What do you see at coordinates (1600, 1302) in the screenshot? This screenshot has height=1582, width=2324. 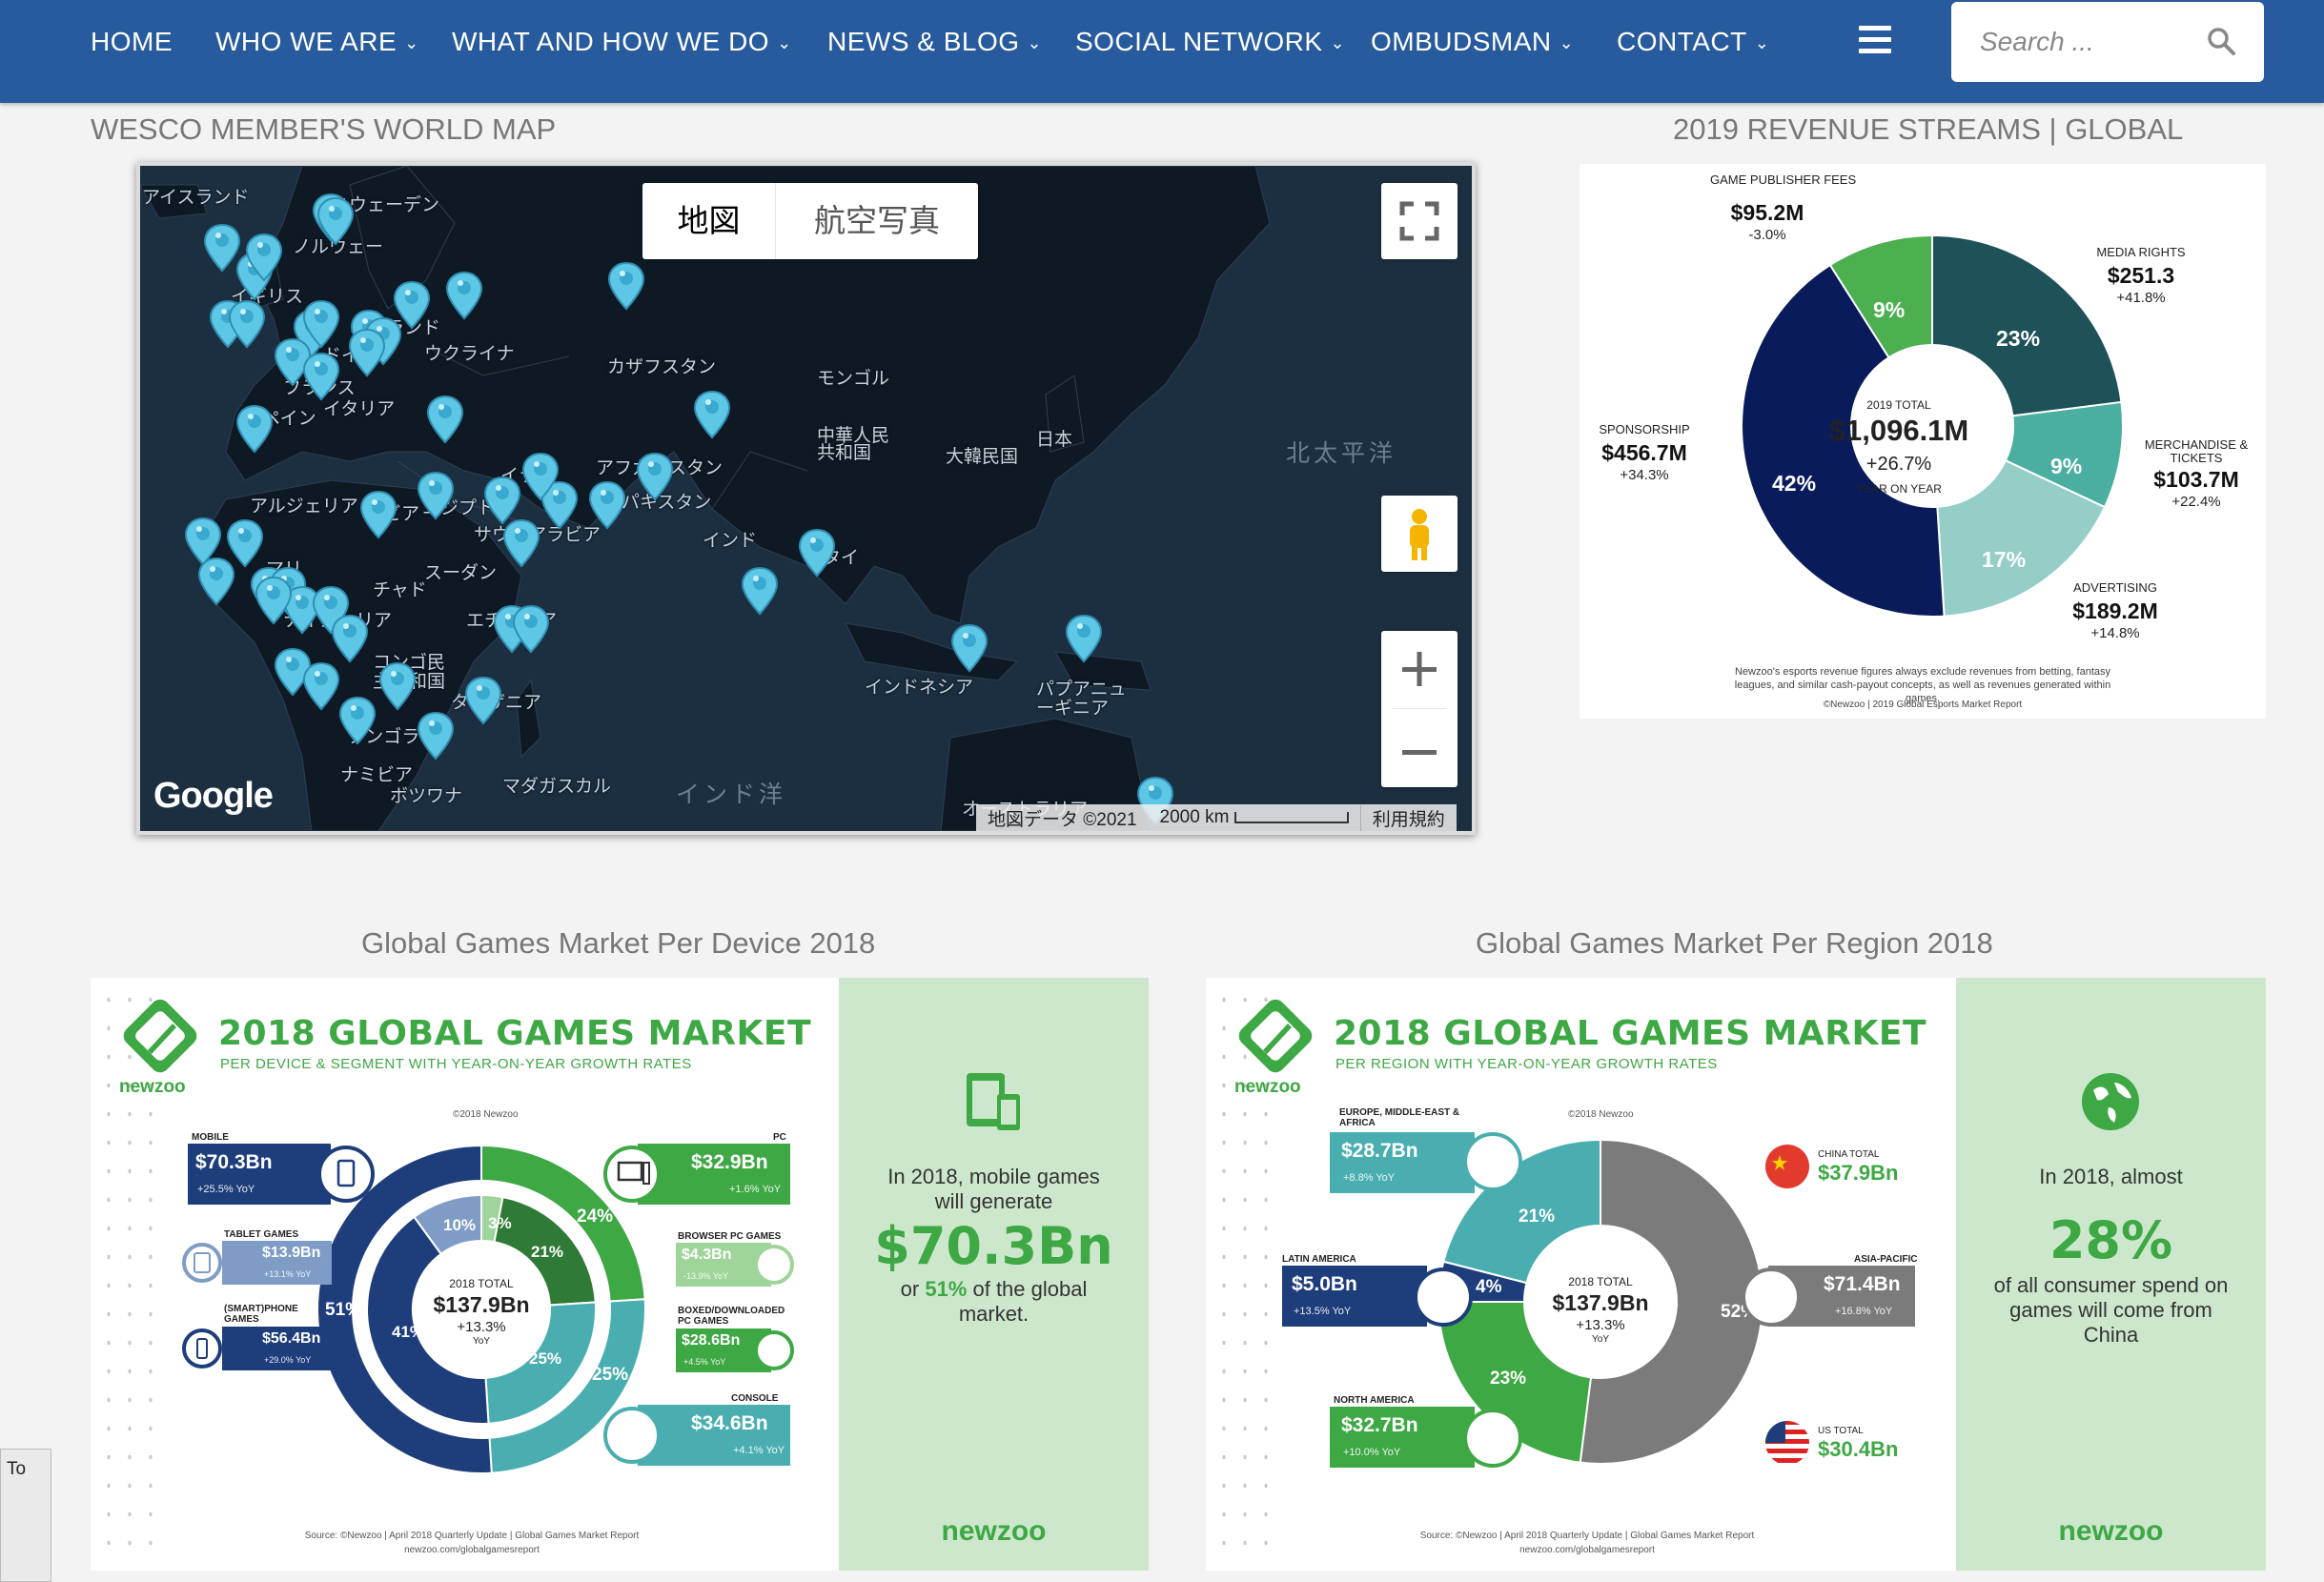 I see `reg-center-value: $137.9Bn` at bounding box center [1600, 1302].